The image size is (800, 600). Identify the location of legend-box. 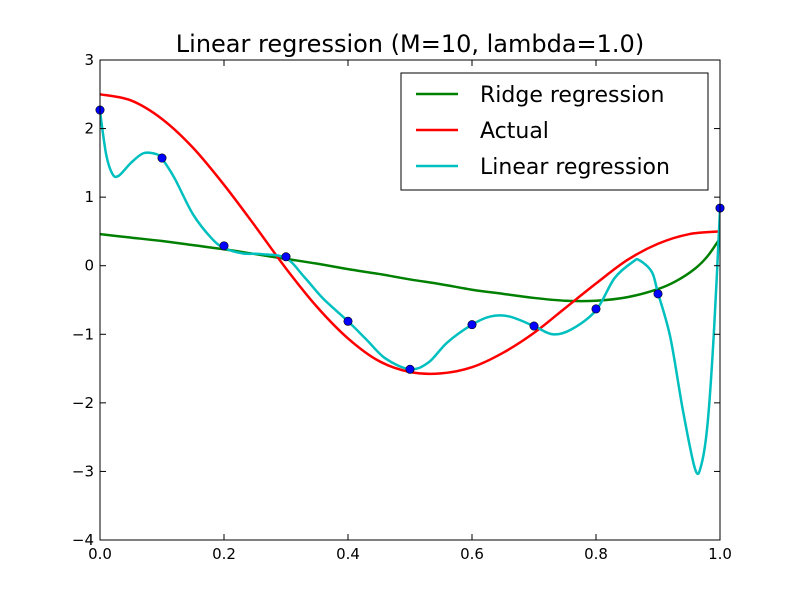
(554, 131).